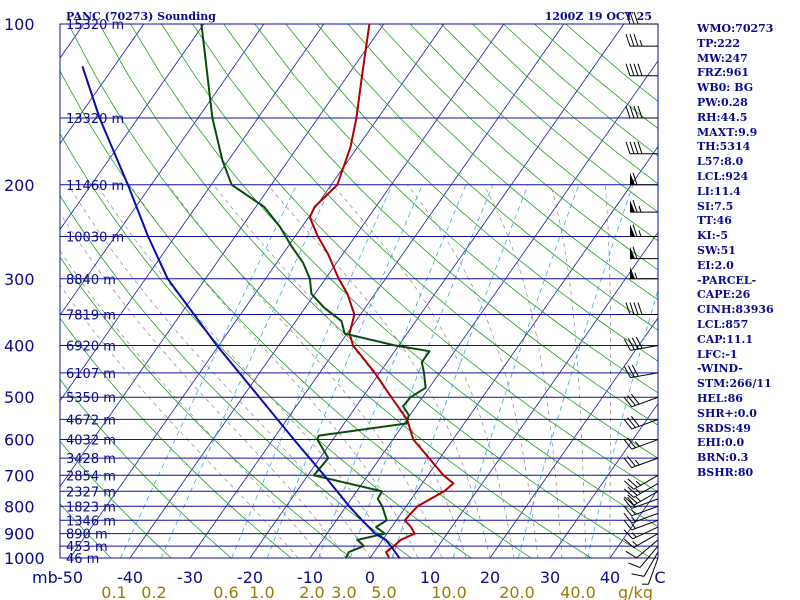 The height and width of the screenshot is (600, 800). What do you see at coordinates (95, 186) in the screenshot?
I see `height-label: 11460 m` at bounding box center [95, 186].